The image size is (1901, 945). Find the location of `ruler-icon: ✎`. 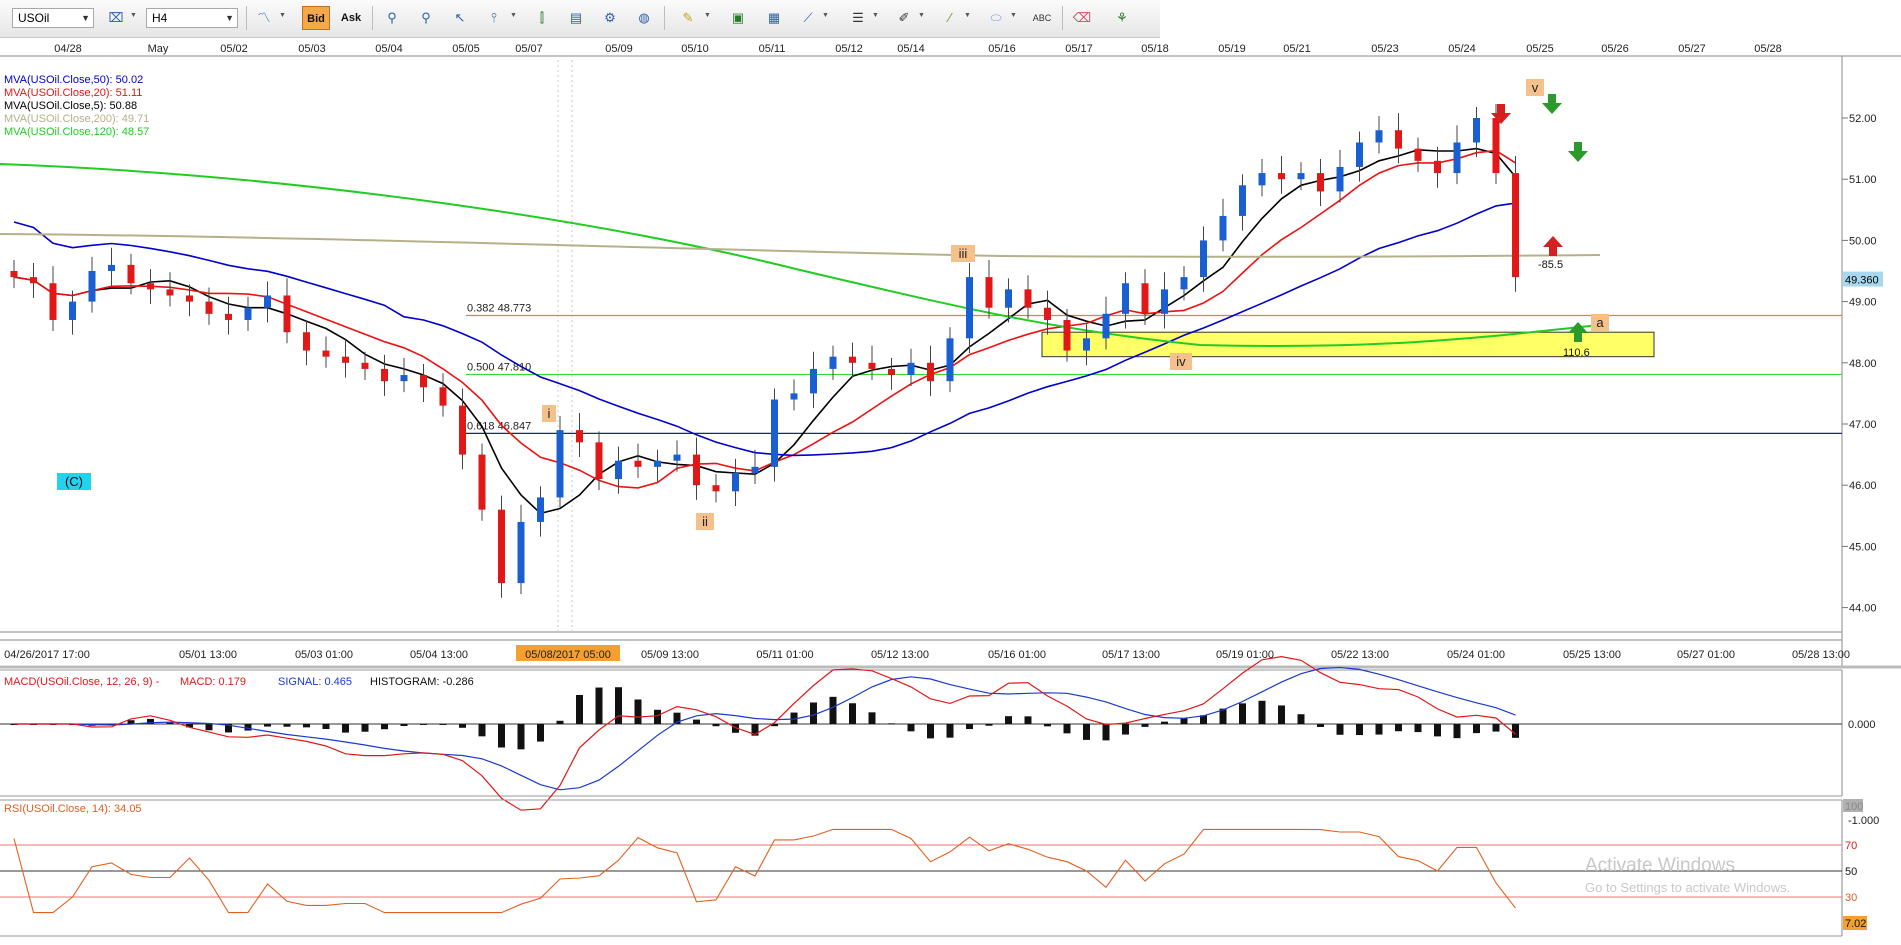

ruler-icon: ✎ is located at coordinates (688, 17).